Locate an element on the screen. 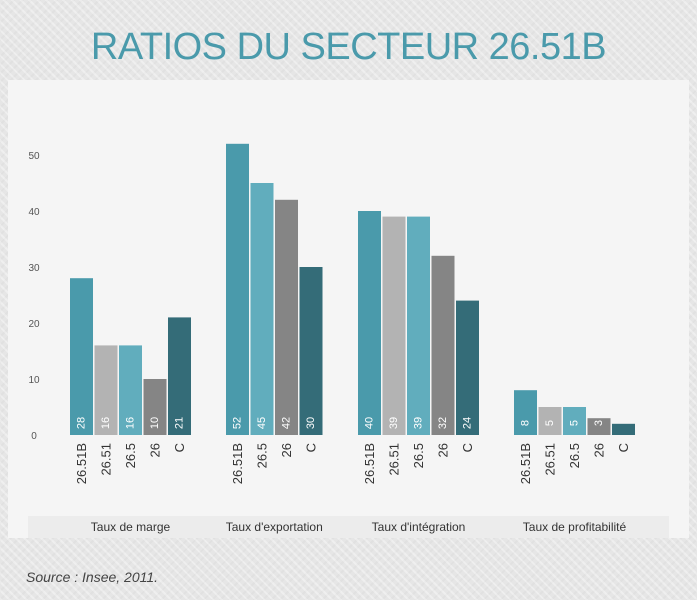  y-tick-label: 0 is located at coordinates (34, 436).